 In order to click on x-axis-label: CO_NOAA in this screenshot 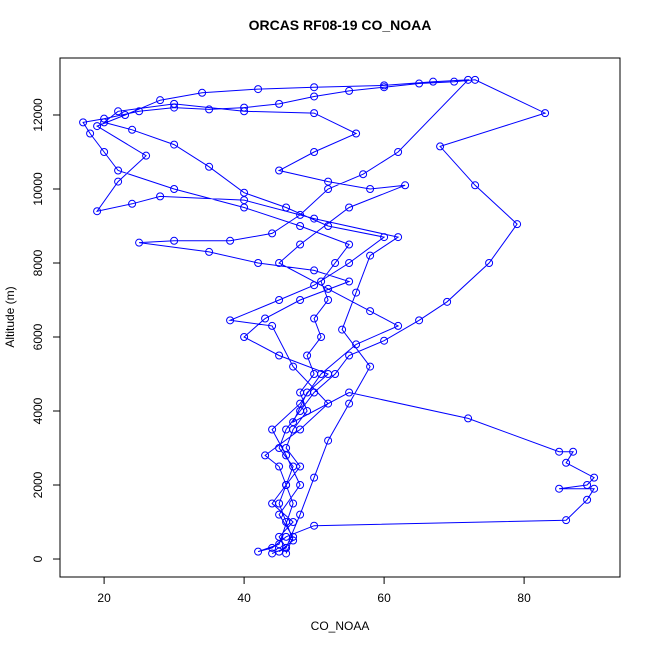, I will do `click(340, 626)`.